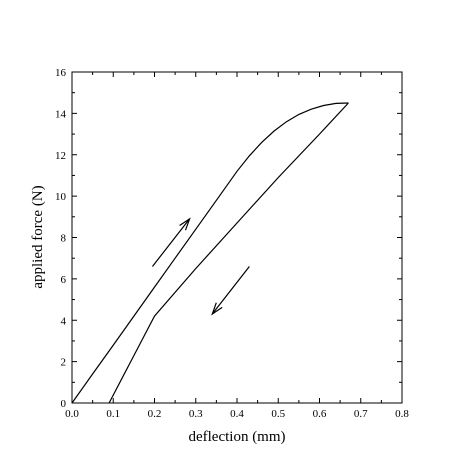 Image resolution: width=476 pixels, height=476 pixels. I want to click on x-tick-label: 0.3, so click(196, 414).